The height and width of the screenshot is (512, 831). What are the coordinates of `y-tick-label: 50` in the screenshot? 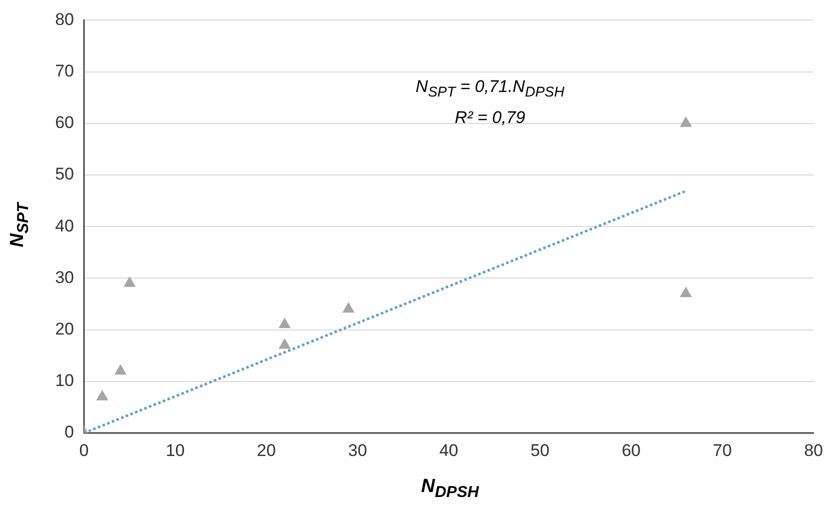 It's located at (64, 174).